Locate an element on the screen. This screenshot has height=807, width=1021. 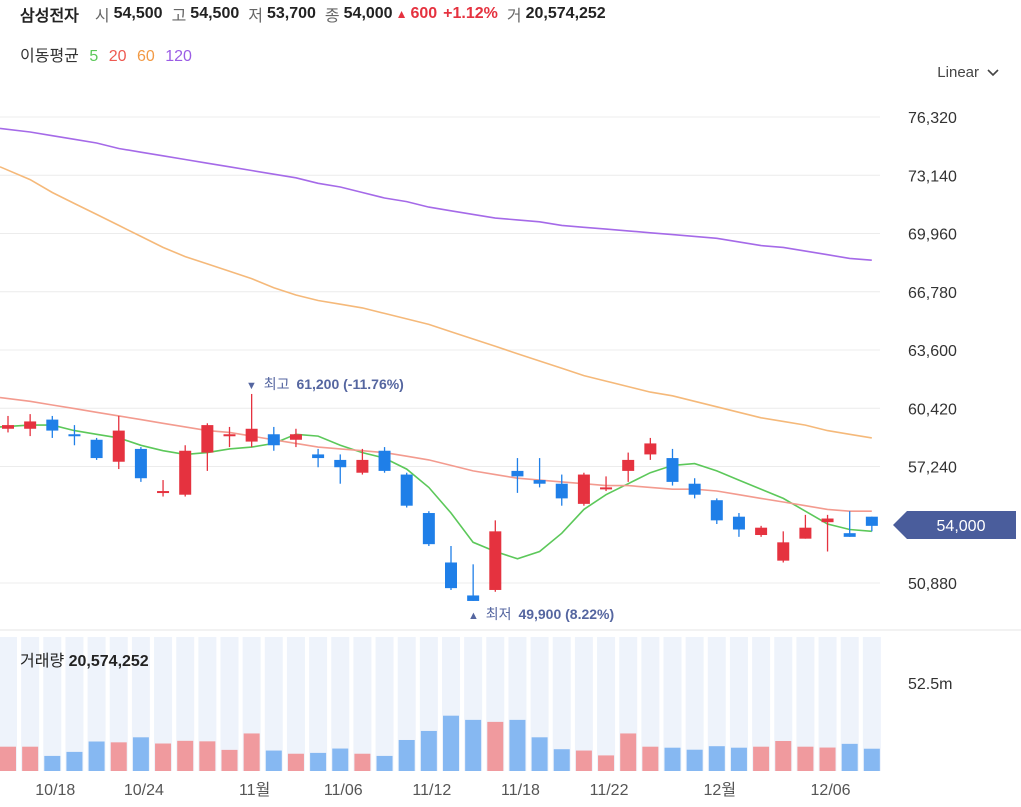
ma5-legend: 5 is located at coordinates (94, 56).